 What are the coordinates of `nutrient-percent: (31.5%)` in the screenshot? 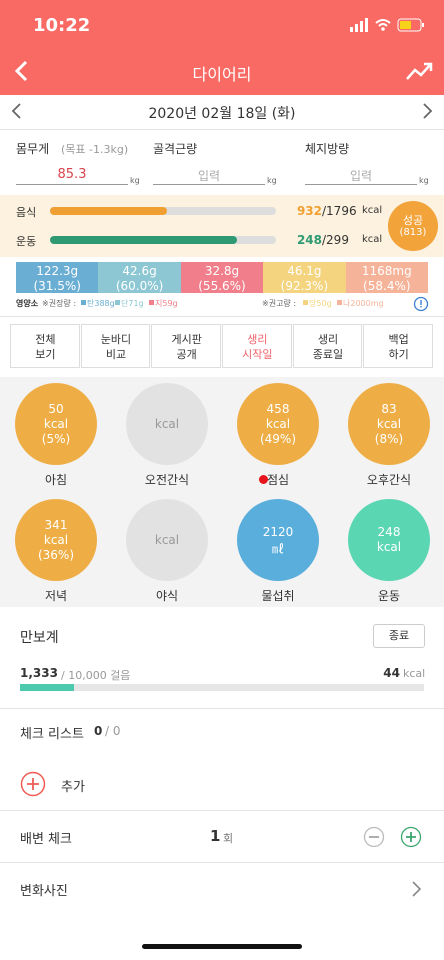 It's located at (57, 286).